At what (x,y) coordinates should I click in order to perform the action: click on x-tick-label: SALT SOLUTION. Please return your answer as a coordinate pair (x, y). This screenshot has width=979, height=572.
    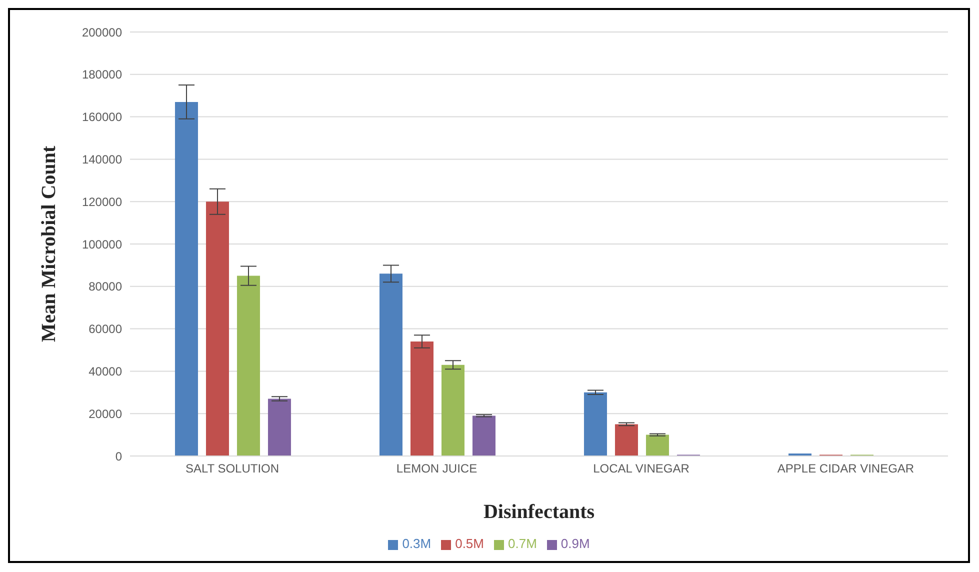
    Looking at the image, I should click on (232, 469).